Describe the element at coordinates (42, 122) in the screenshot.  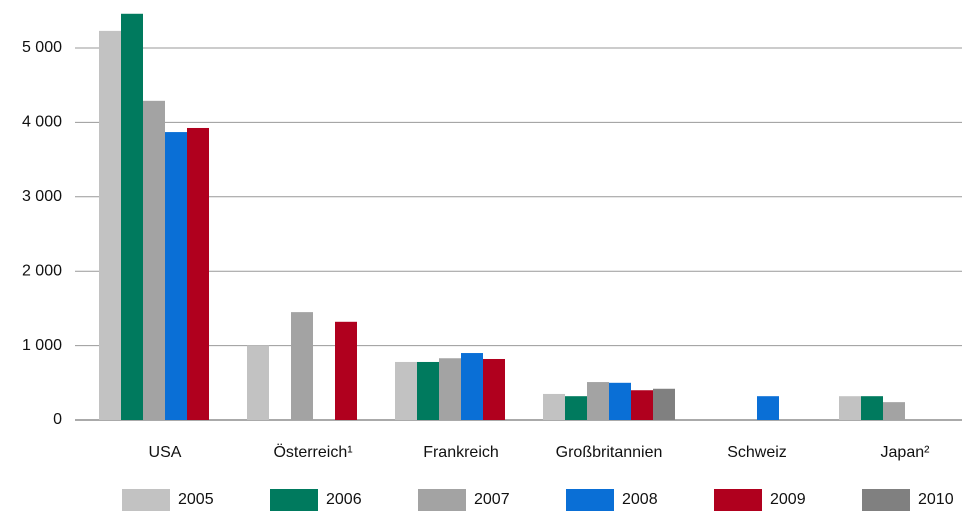
I see `y-tick-label: 4 000` at that location.